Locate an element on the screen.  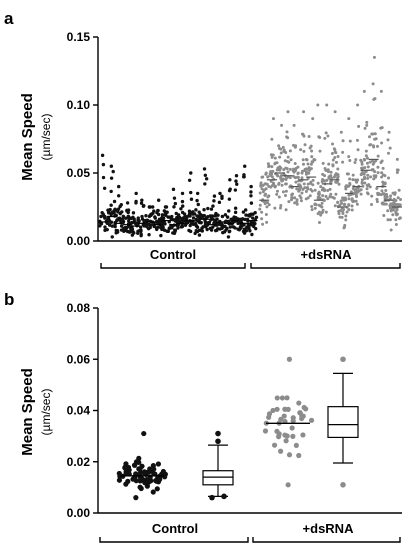
panel-b-y-ticks: 0.00 0.02 0.04 0.06 0.08 is located at coordinates (82, 410).